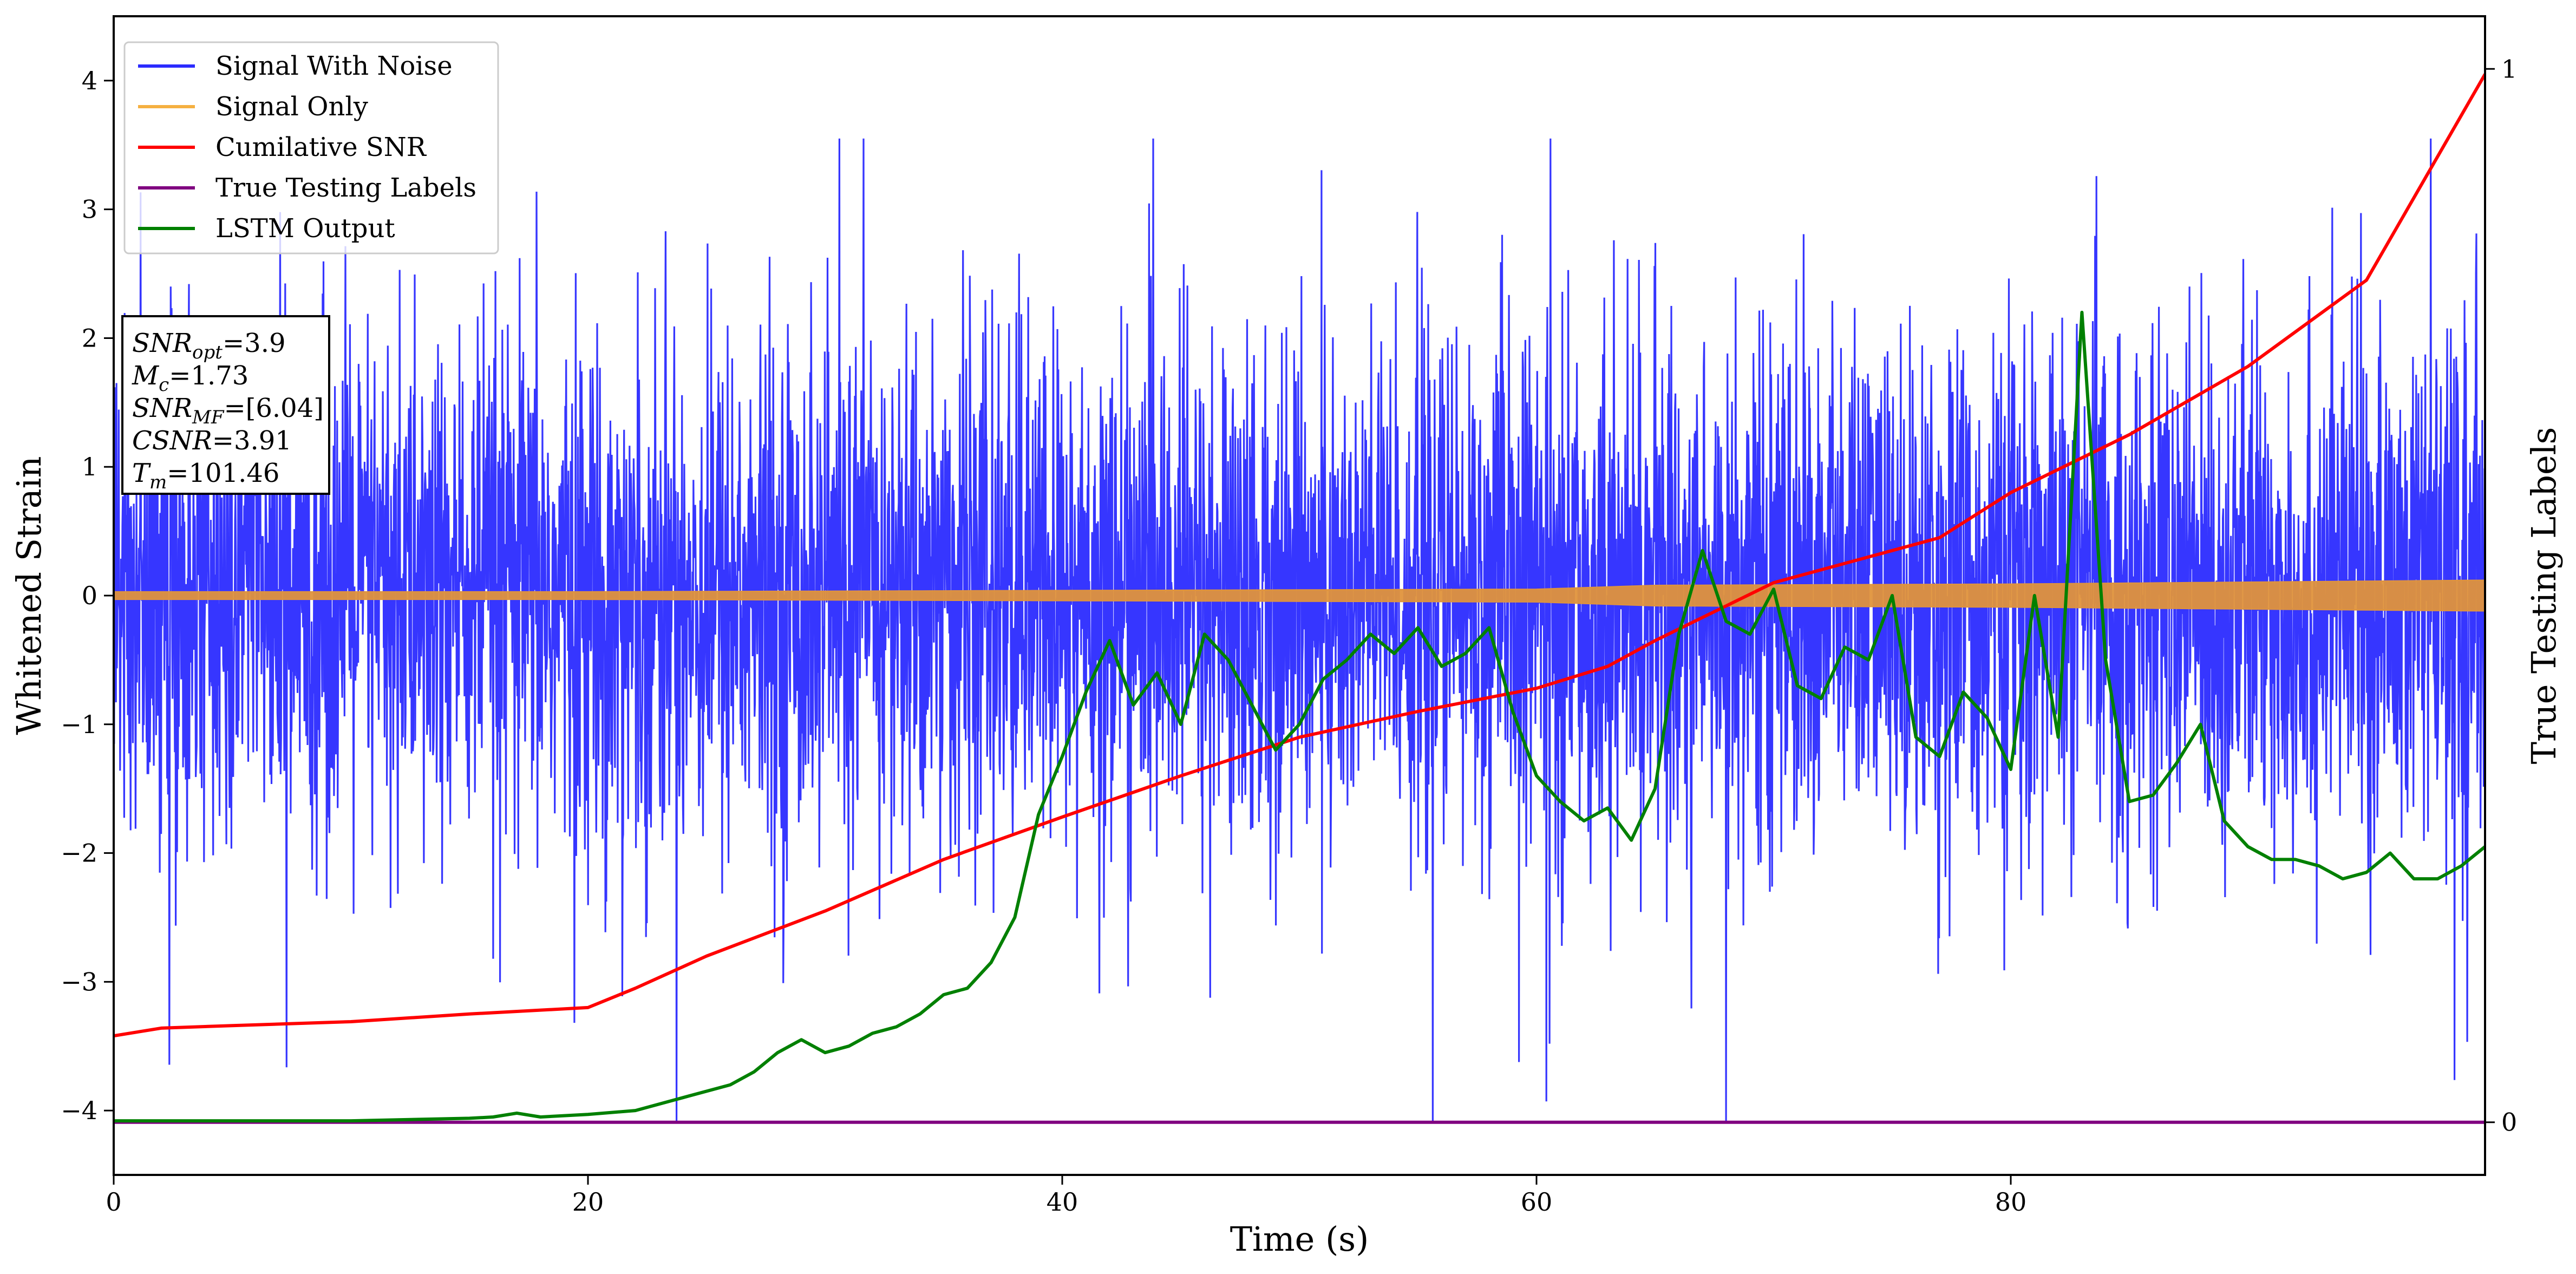 This screenshot has height=1274, width=2576. I want to click on y2-tick-label: 1, so click(2509, 68).